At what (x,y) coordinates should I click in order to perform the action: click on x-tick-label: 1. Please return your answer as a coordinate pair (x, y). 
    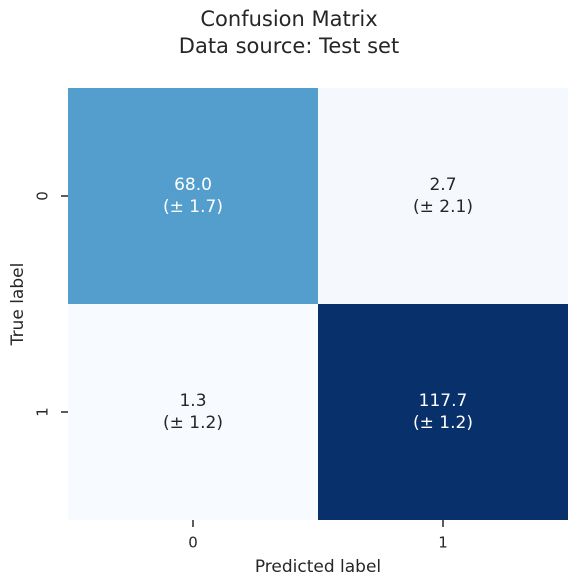
    Looking at the image, I should click on (443, 543).